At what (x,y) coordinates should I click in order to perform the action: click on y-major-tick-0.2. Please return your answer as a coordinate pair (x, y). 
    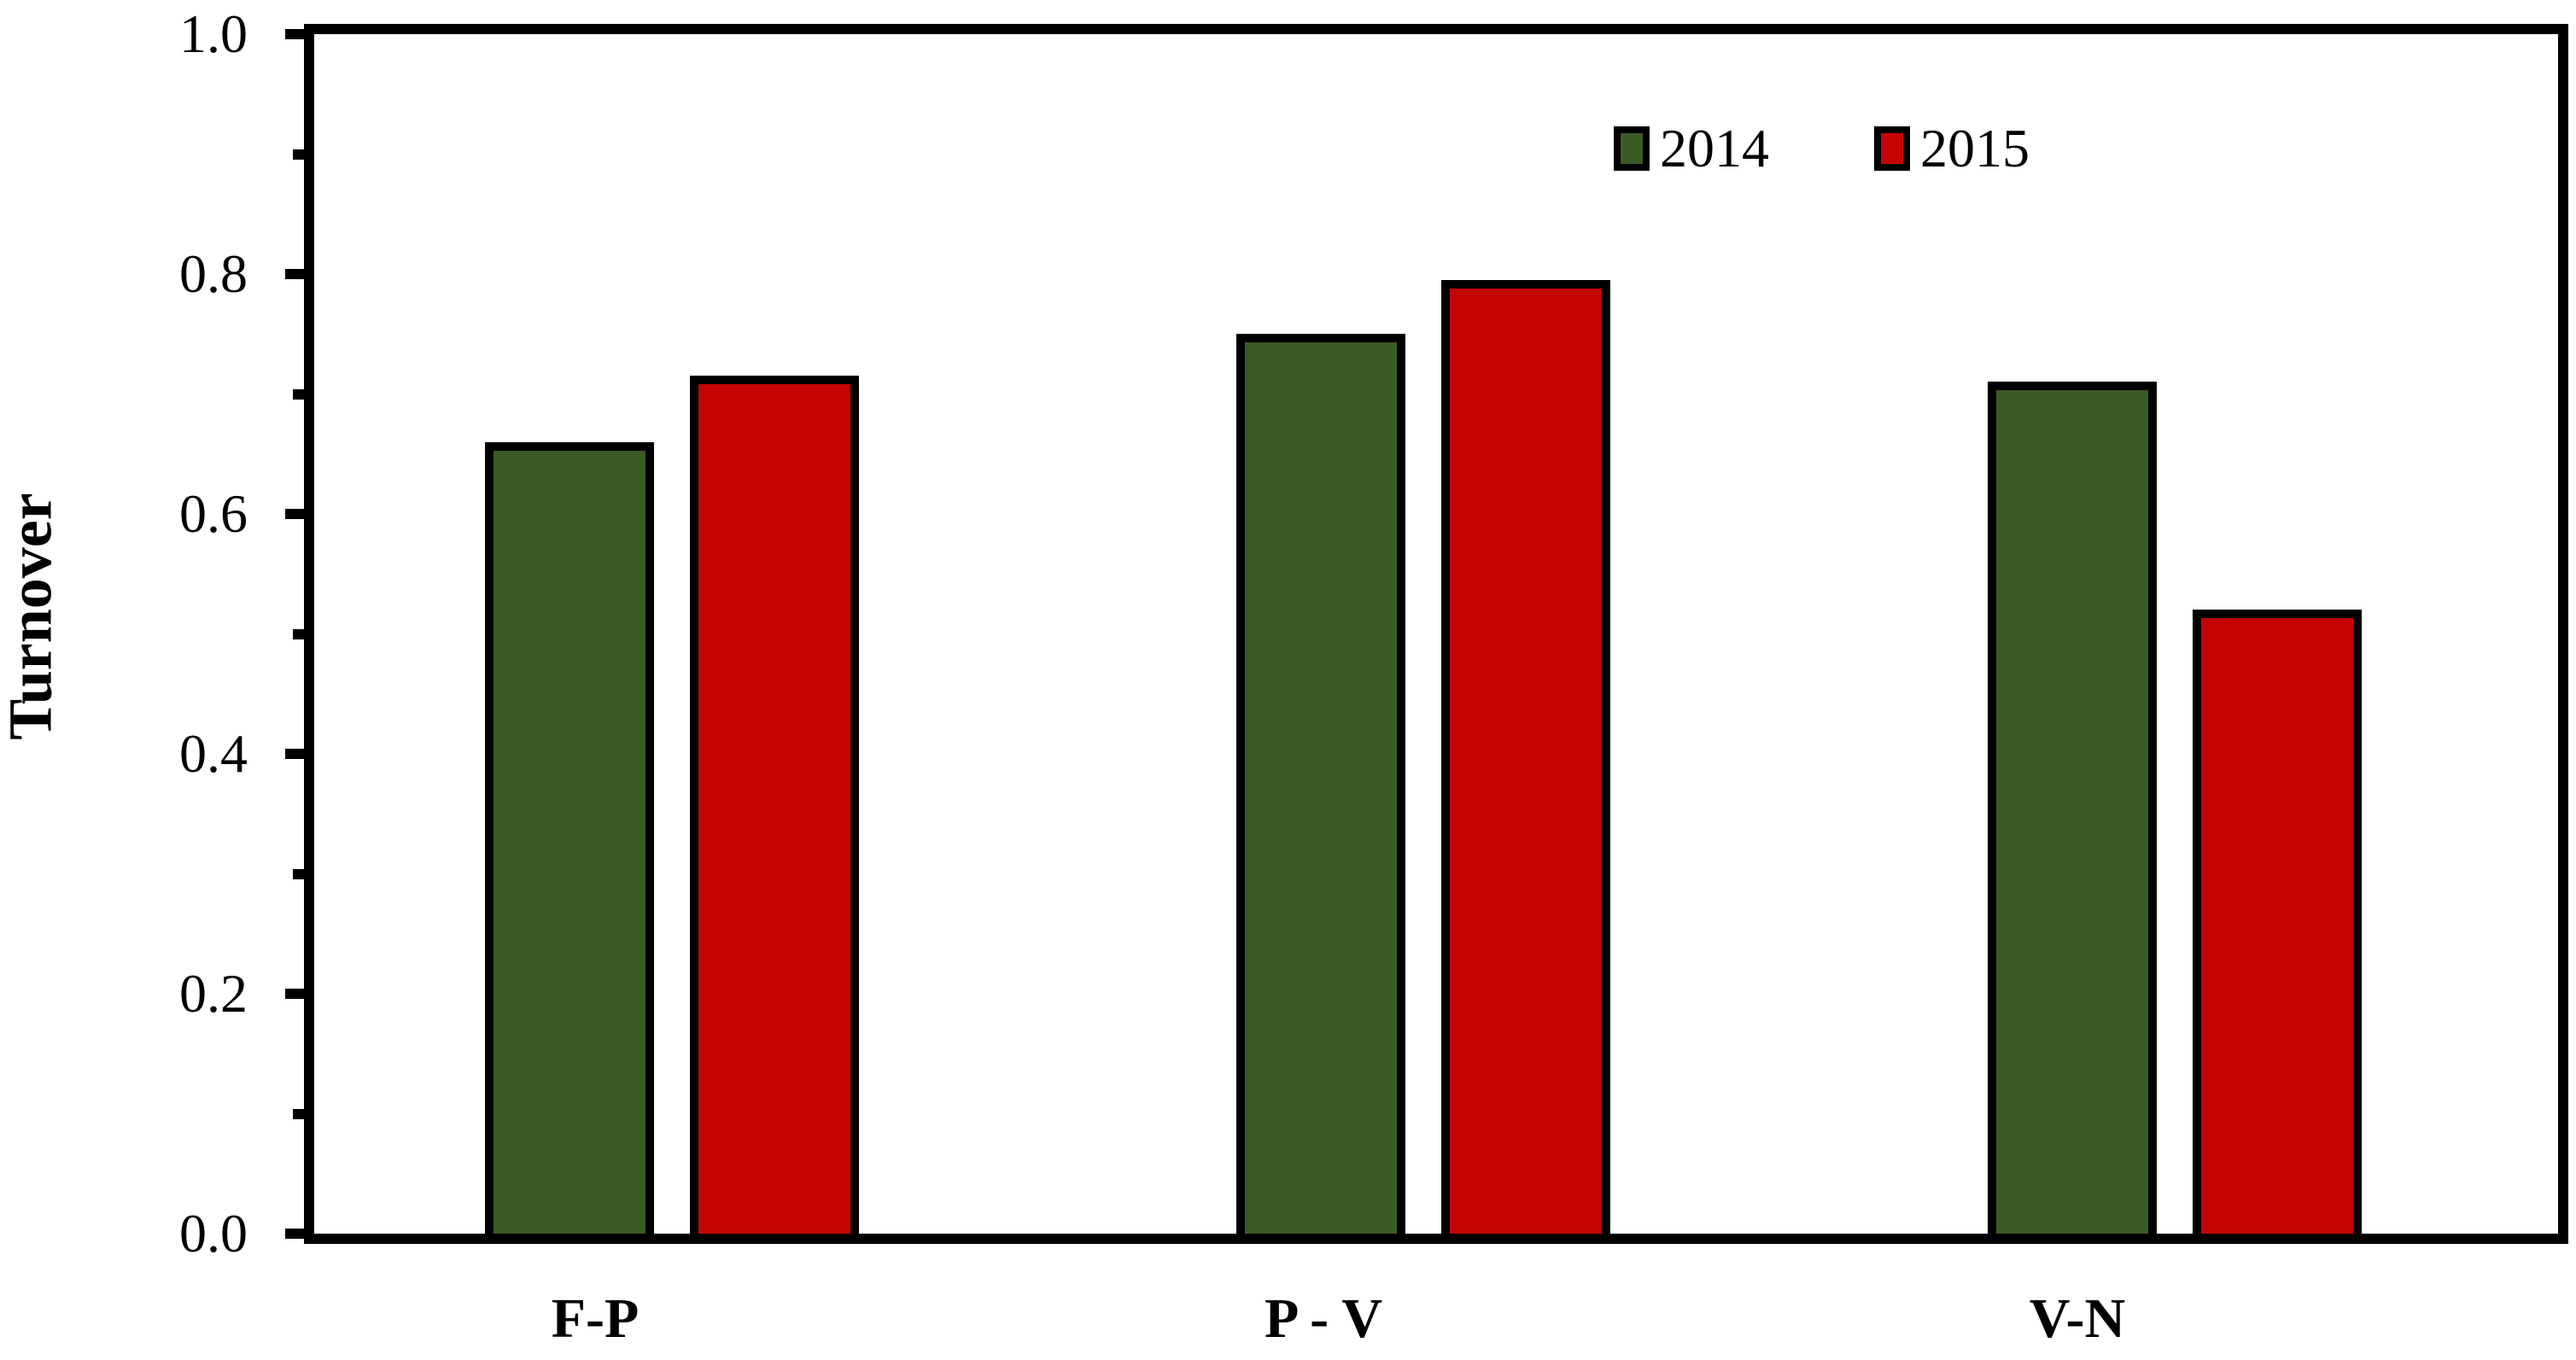
    Looking at the image, I should click on (294, 994).